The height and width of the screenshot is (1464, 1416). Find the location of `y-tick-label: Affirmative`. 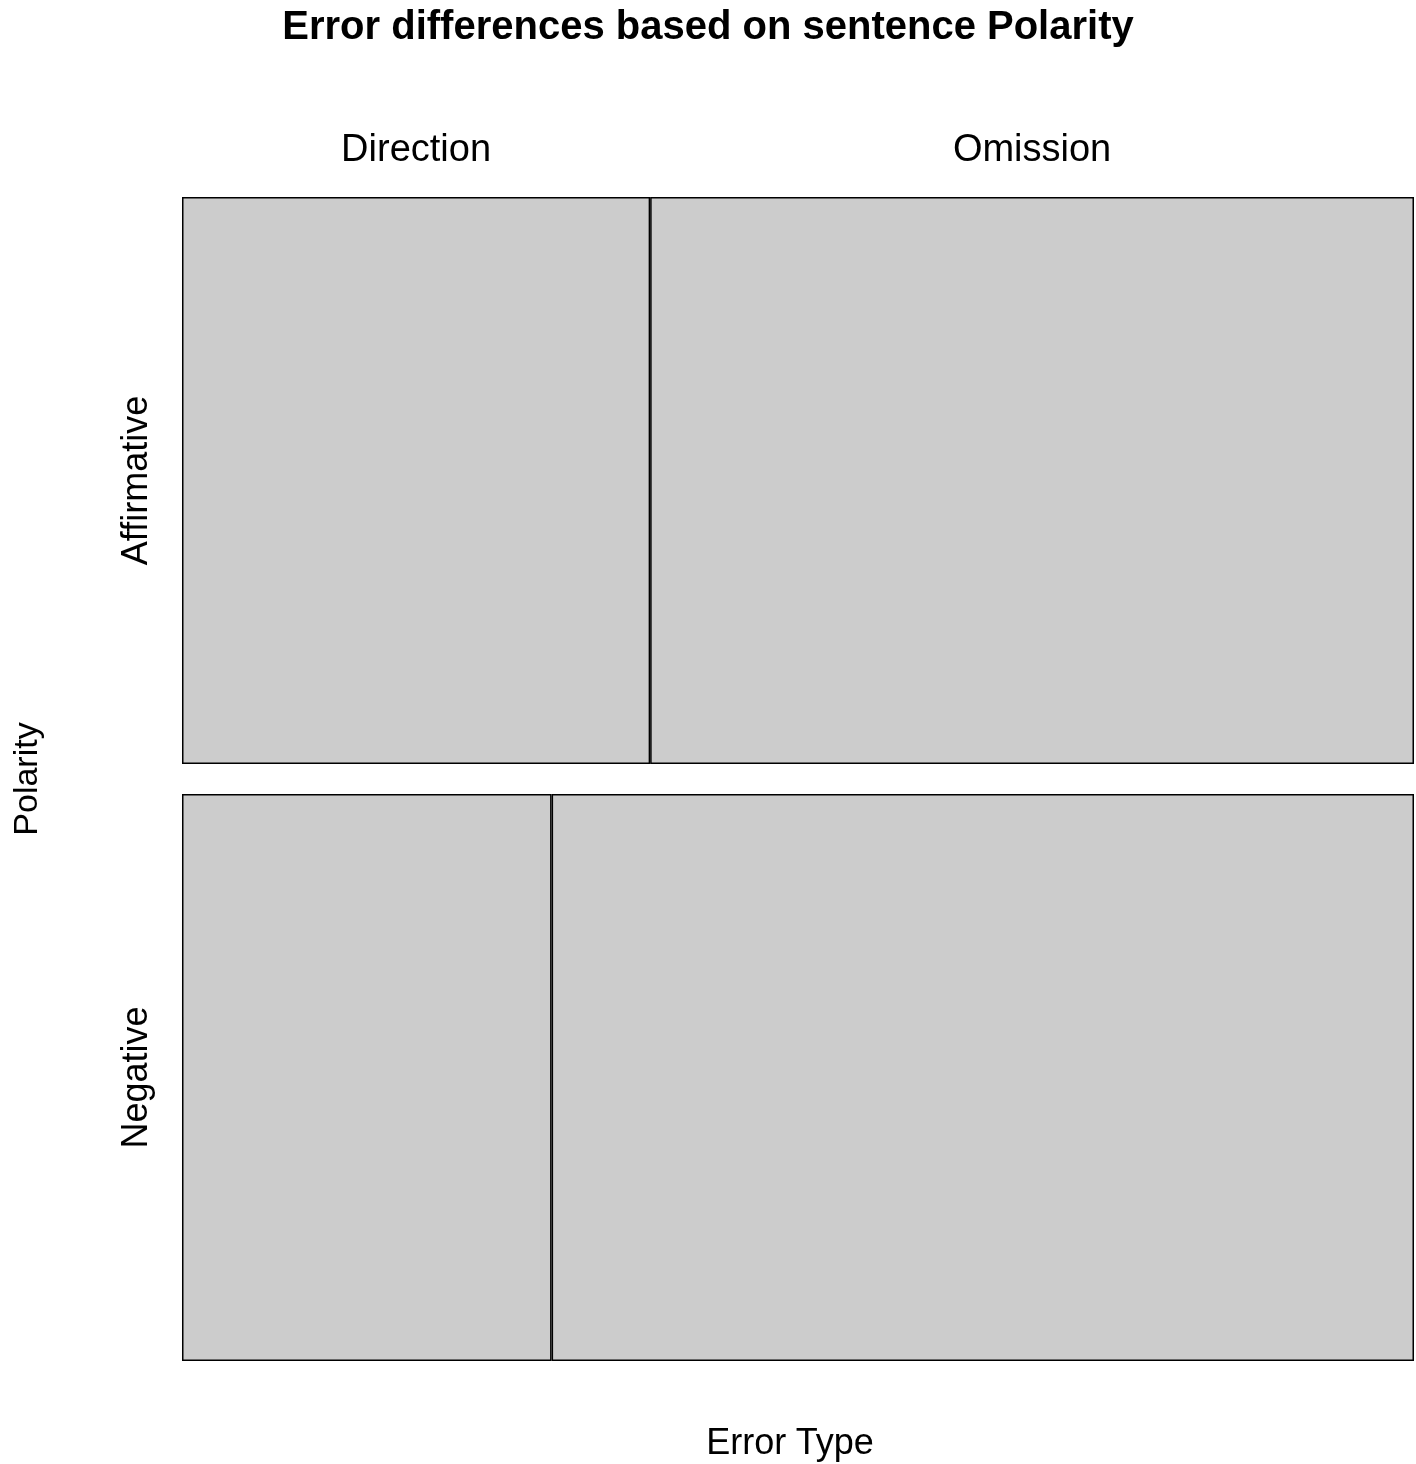

y-tick-label: Affirmative is located at coordinates (134, 480).